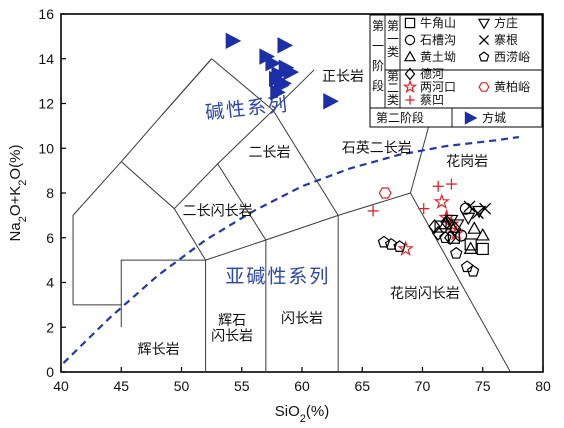 The height and width of the screenshot is (428, 564). I want to click on data-point-triangle-down, so click(457, 225).